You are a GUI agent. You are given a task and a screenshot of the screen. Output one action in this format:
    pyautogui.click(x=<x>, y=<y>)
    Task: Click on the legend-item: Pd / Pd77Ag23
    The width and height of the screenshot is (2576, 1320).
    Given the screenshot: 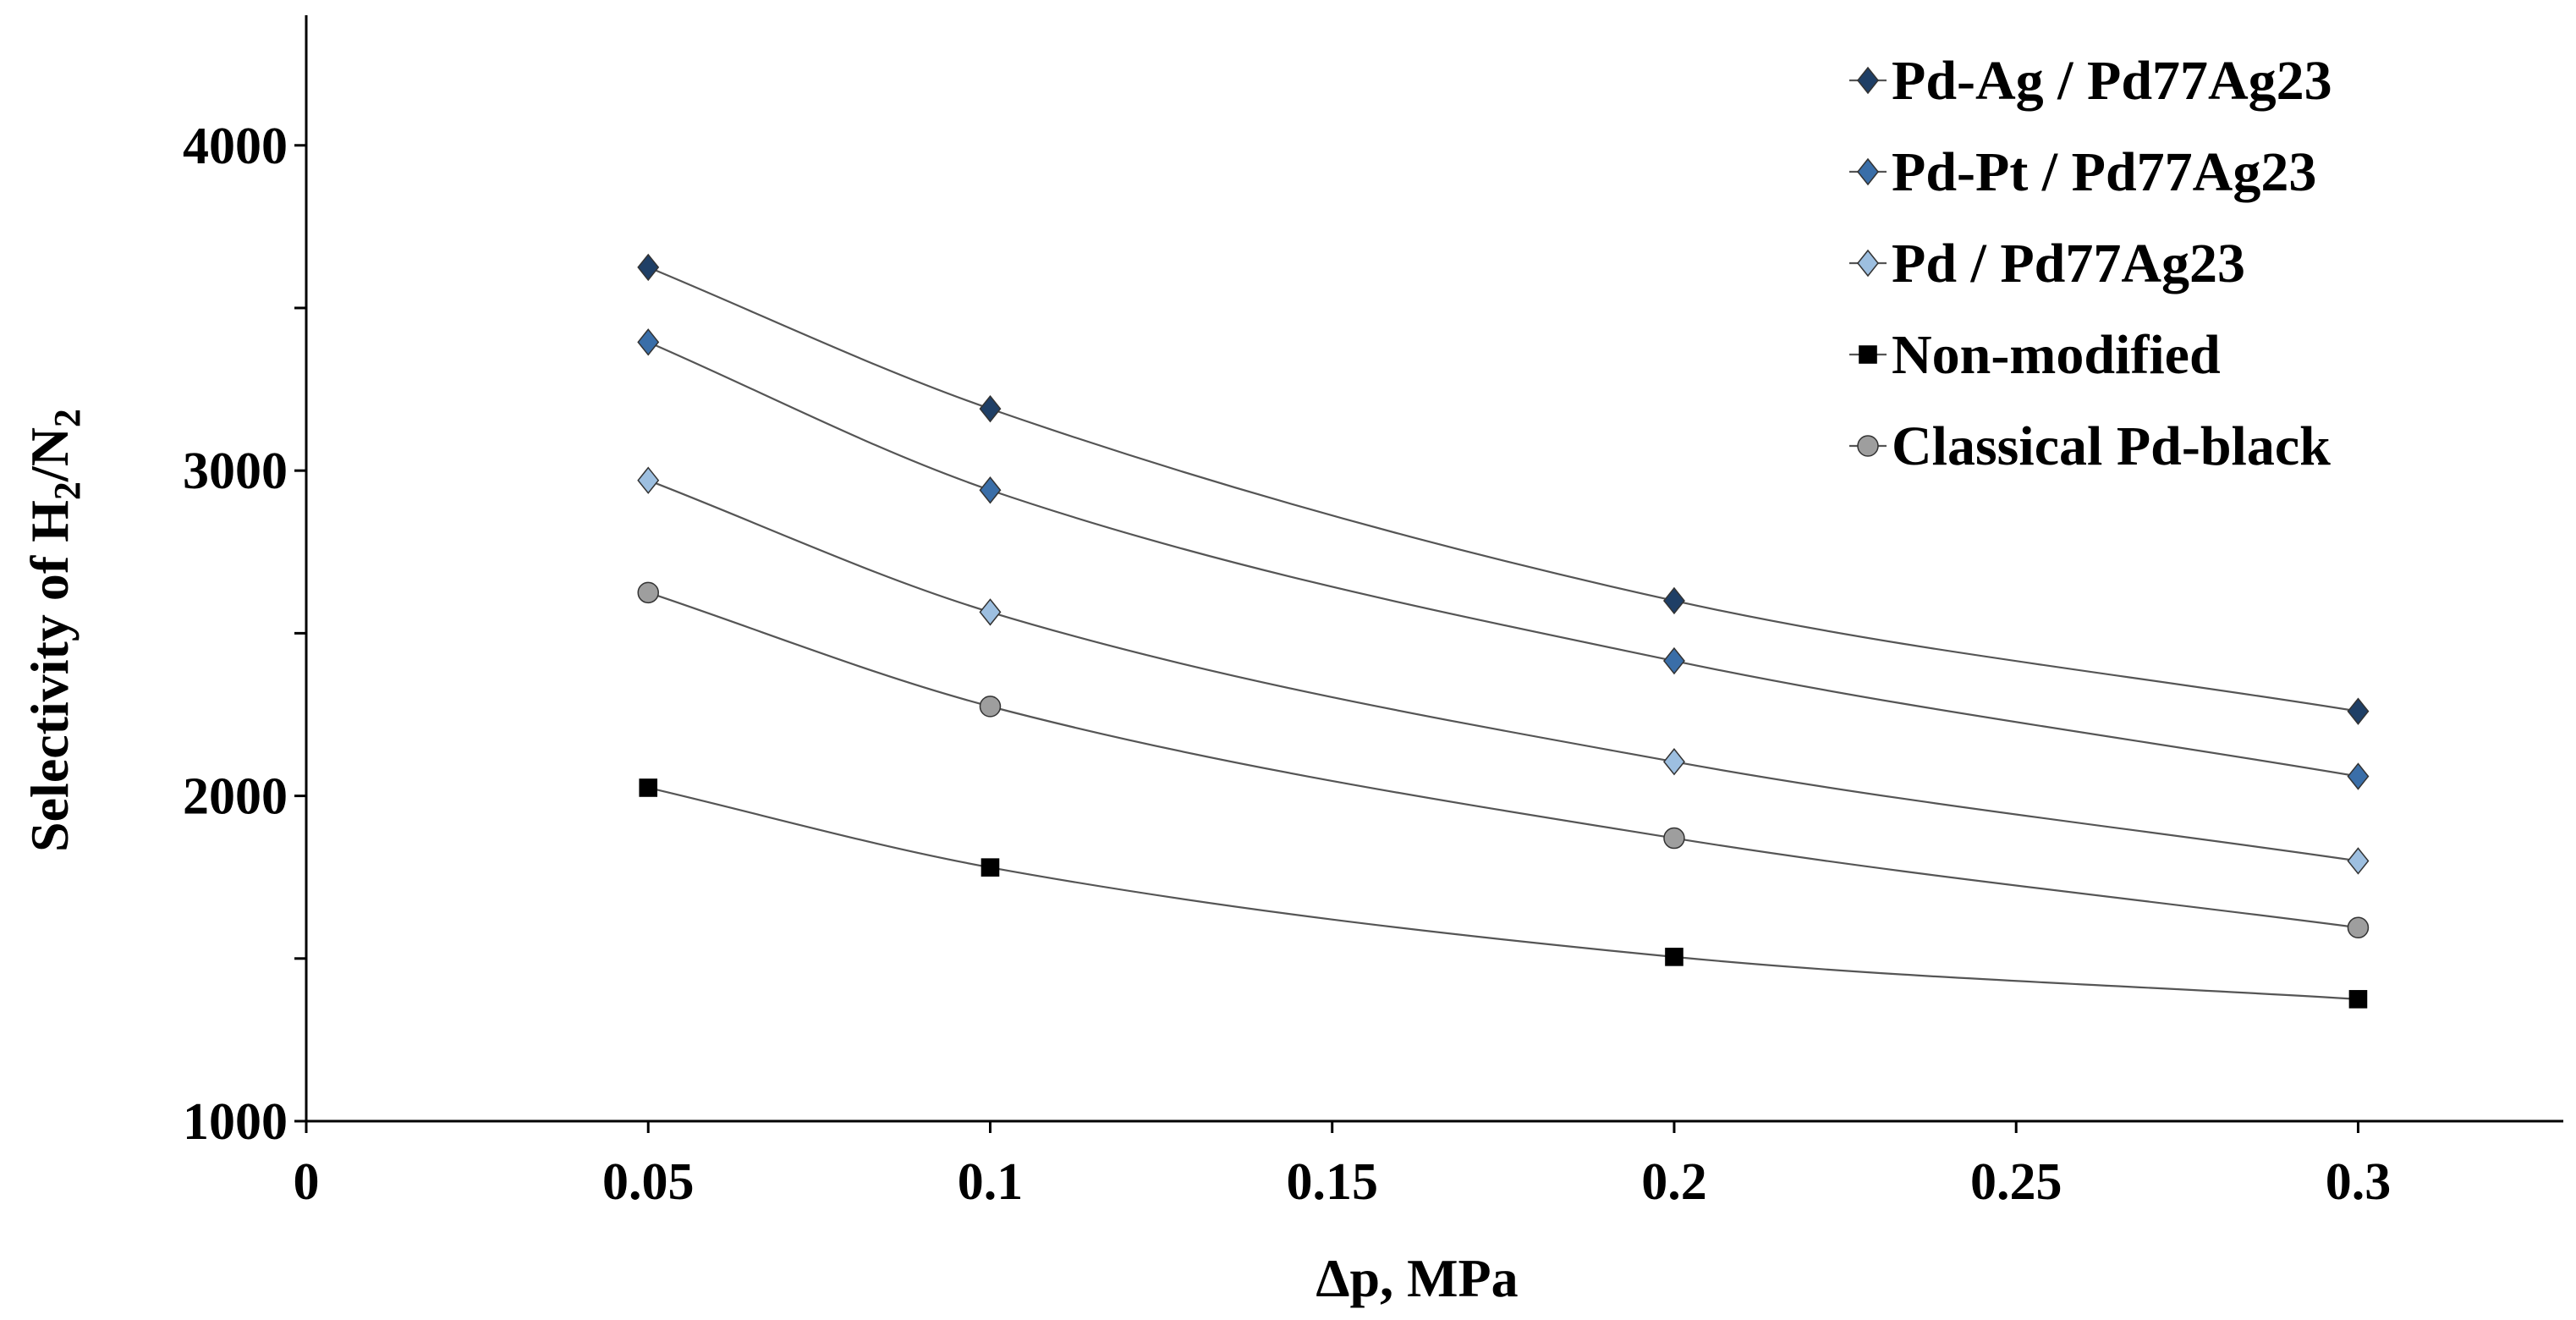 What is the action you would take?
    pyautogui.click(x=2047, y=263)
    